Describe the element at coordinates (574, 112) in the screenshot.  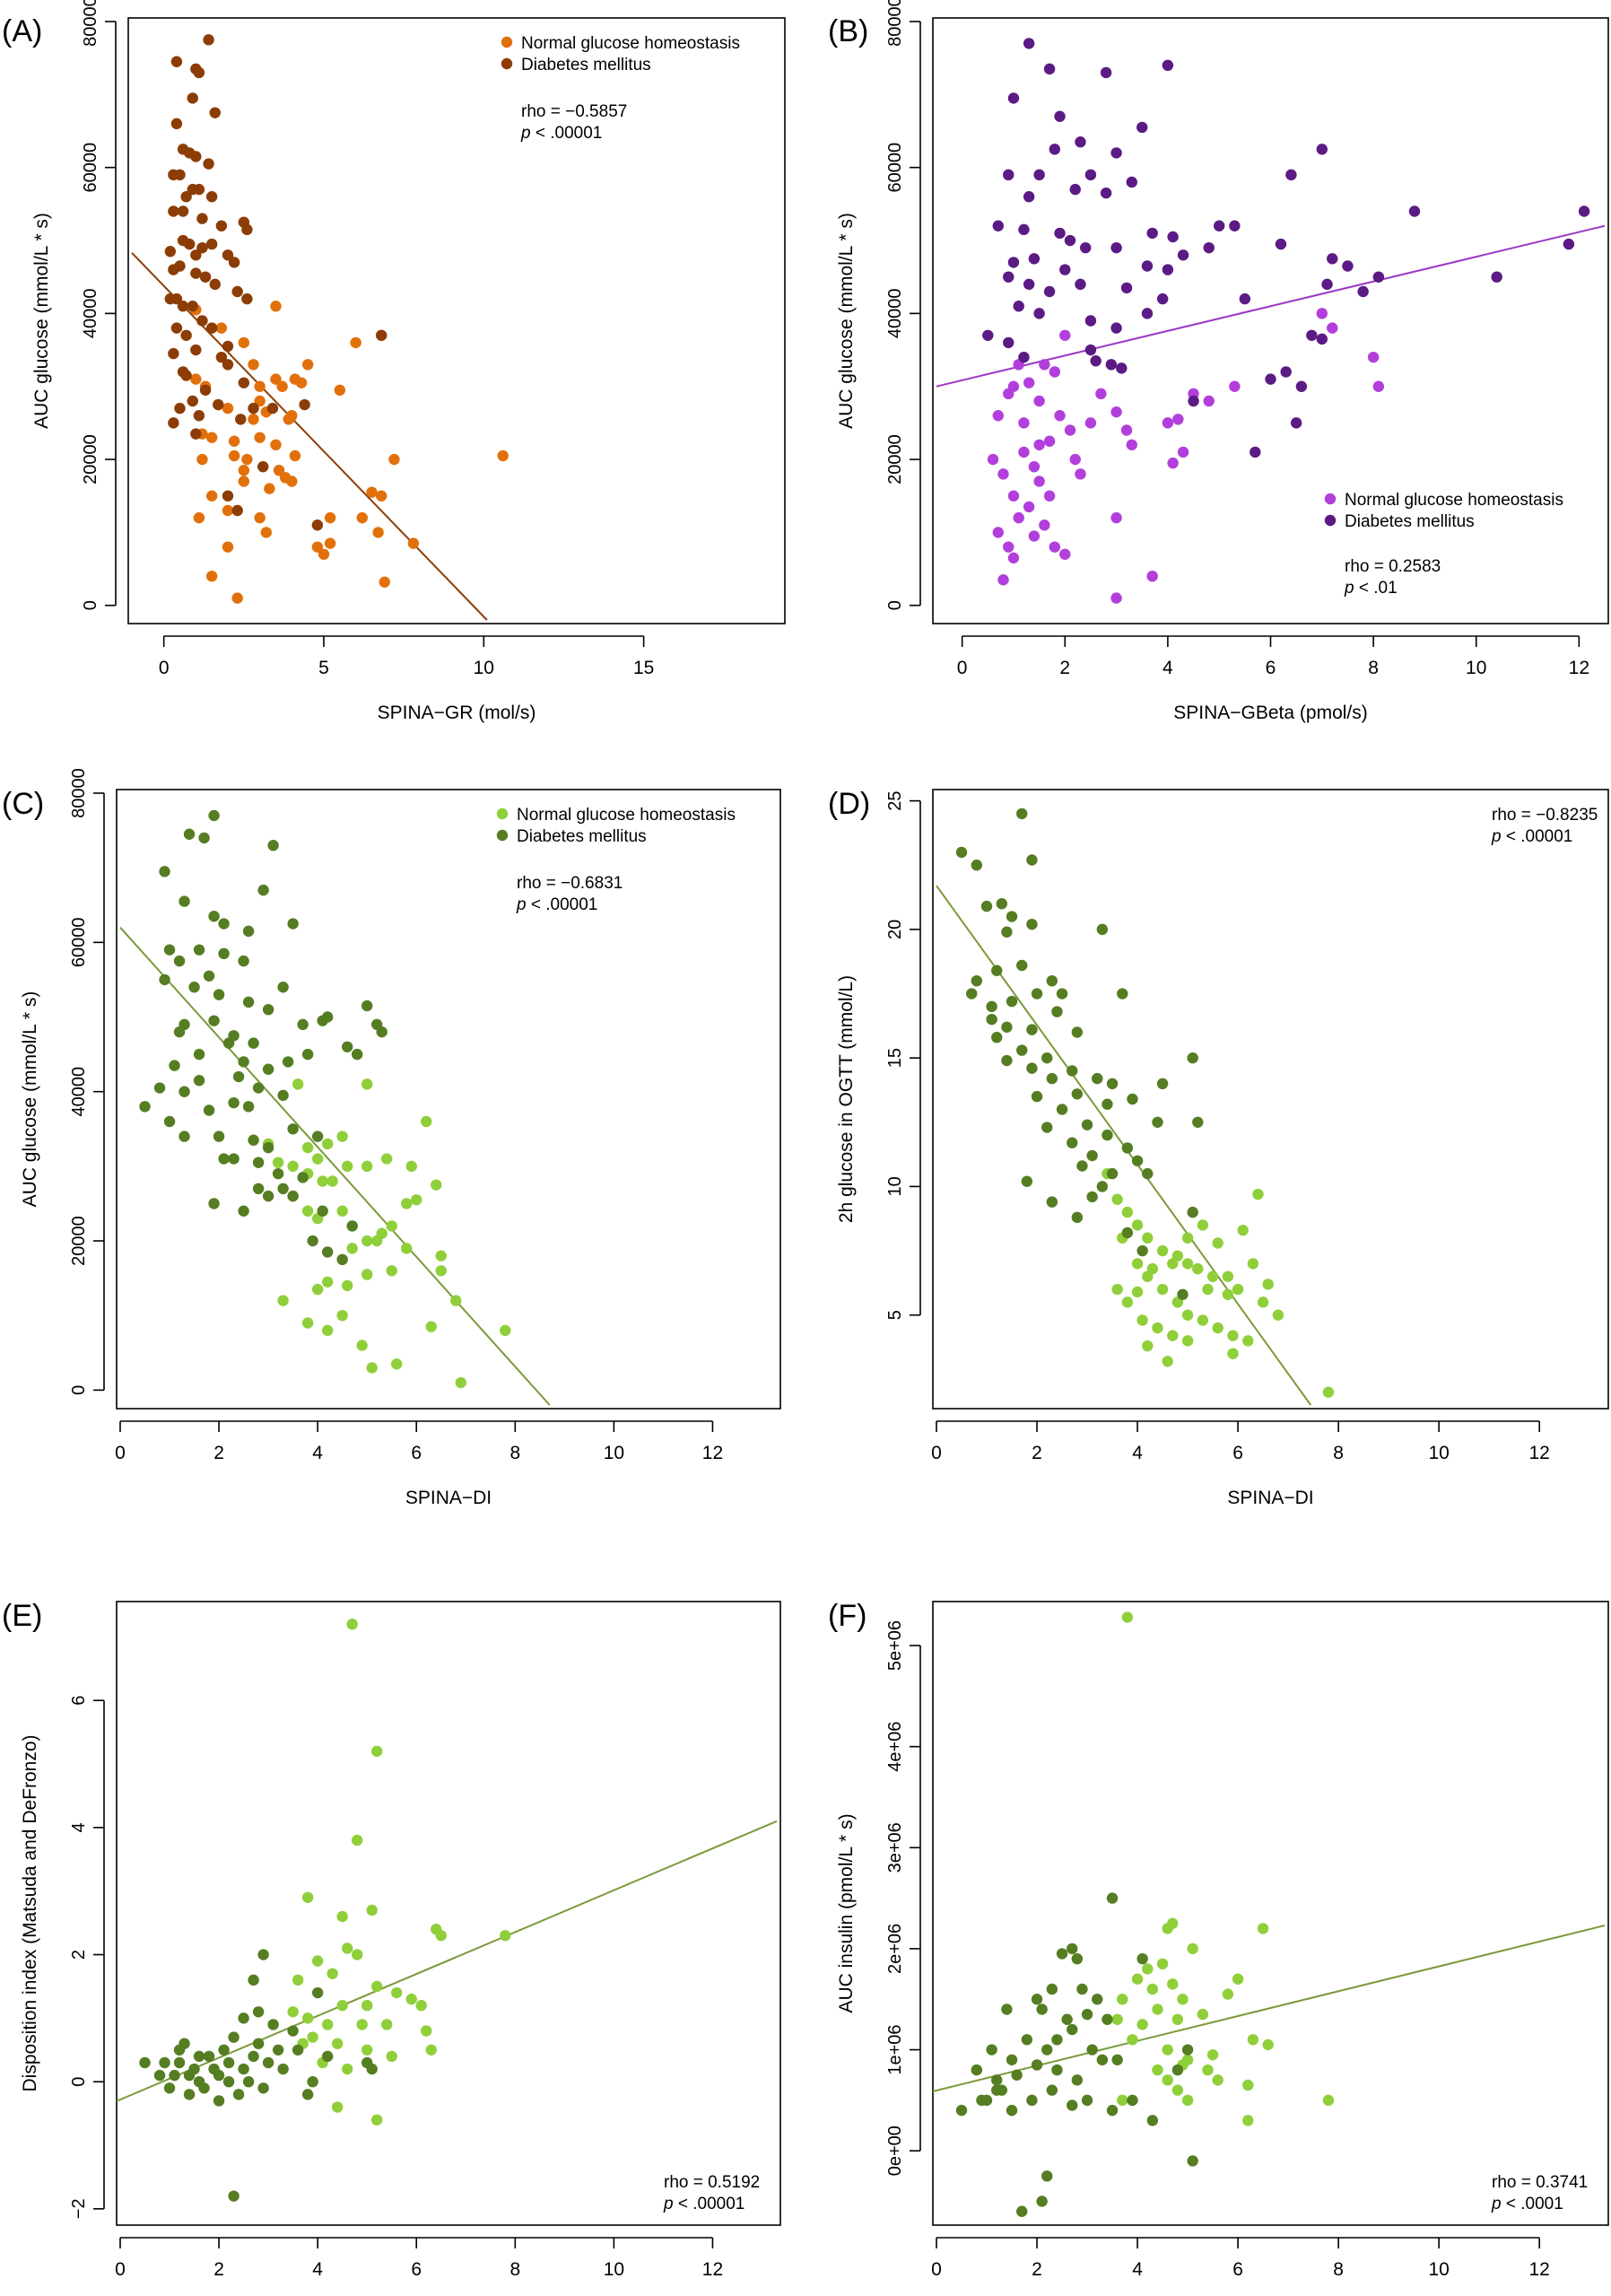
I see `stat-rho: rho = −0.5857` at that location.